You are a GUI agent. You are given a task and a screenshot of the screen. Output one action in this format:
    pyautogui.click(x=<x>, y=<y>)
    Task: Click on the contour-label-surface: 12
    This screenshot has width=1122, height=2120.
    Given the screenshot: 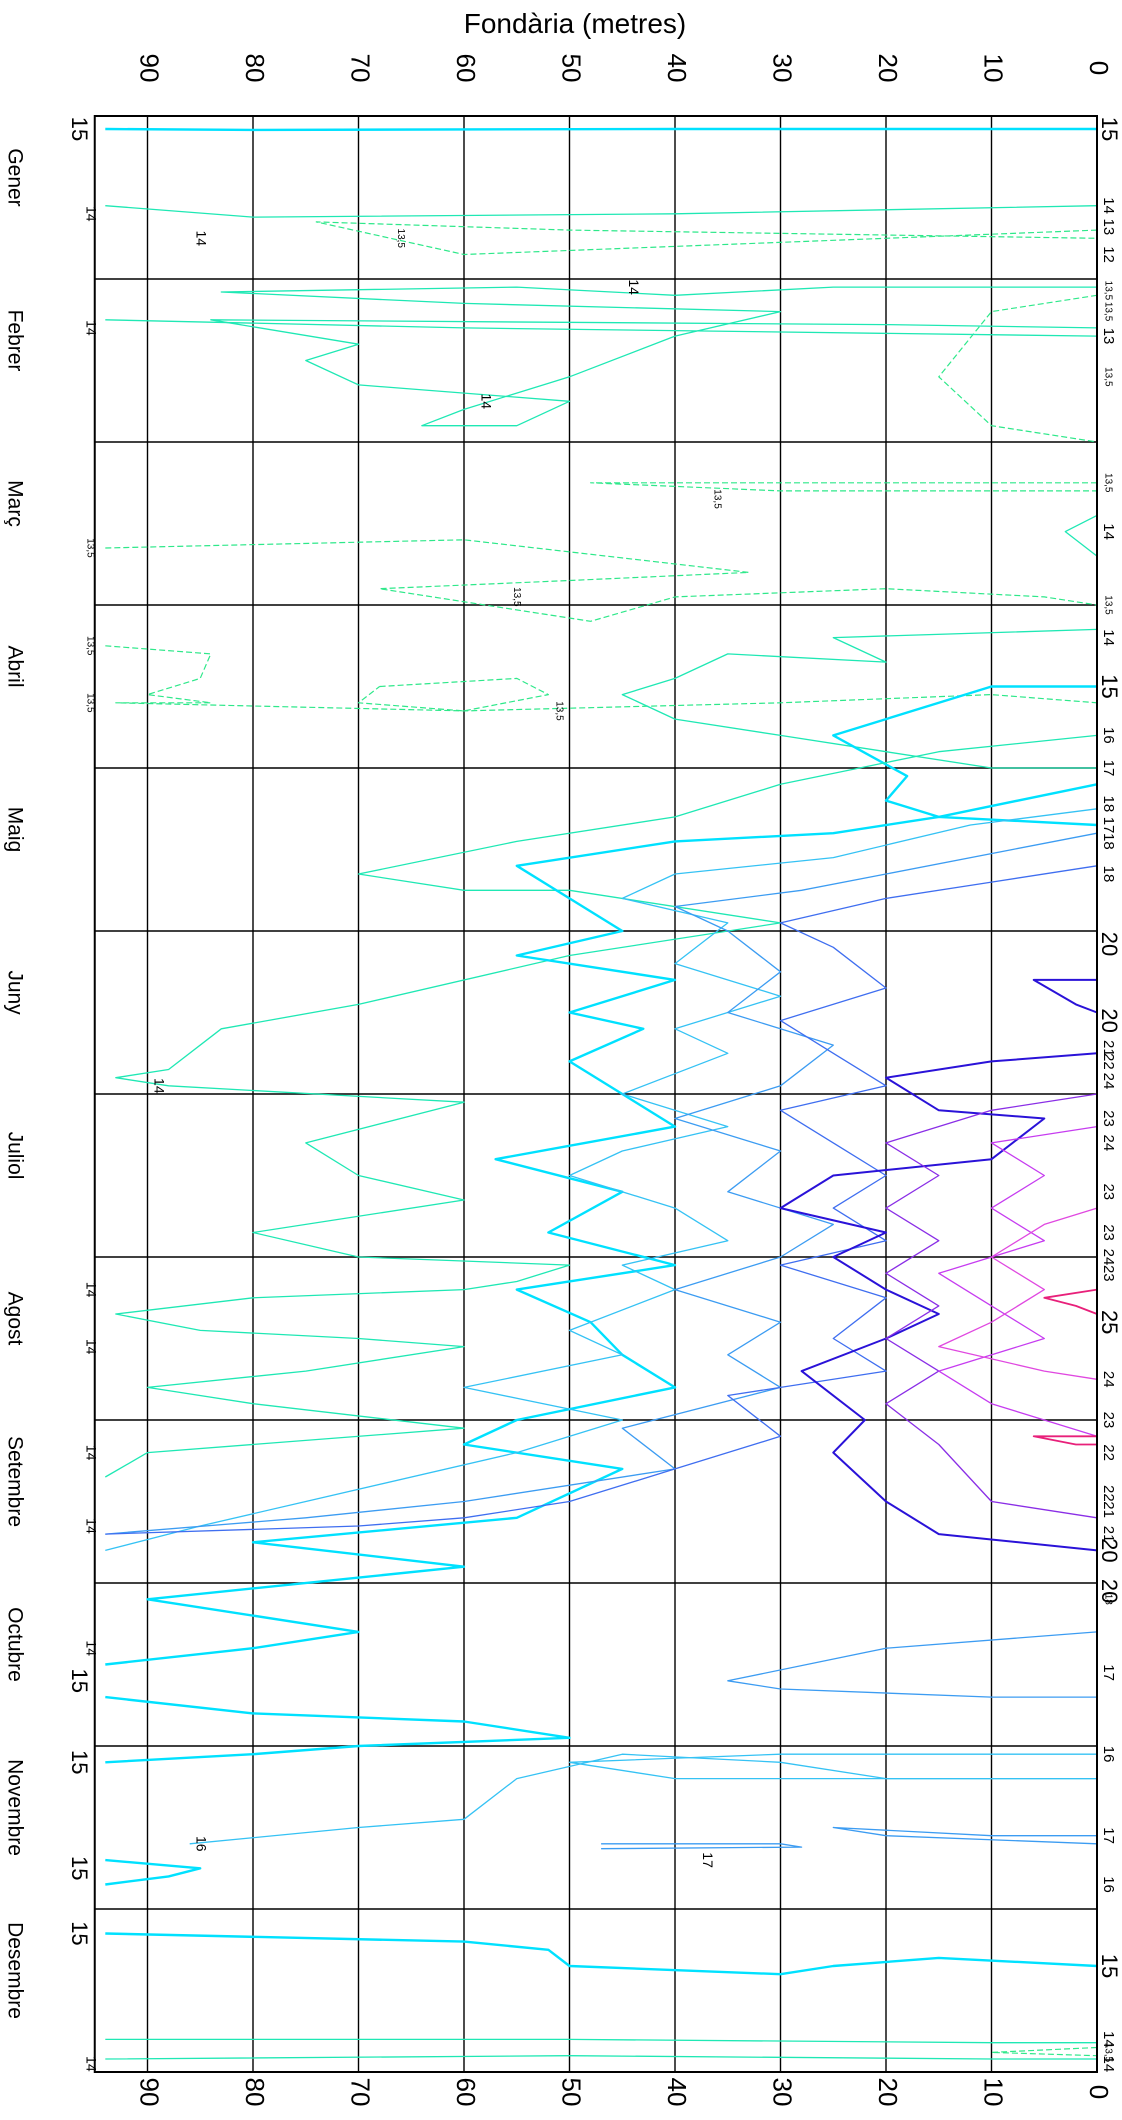 What is the action you would take?
    pyautogui.click(x=1108, y=254)
    